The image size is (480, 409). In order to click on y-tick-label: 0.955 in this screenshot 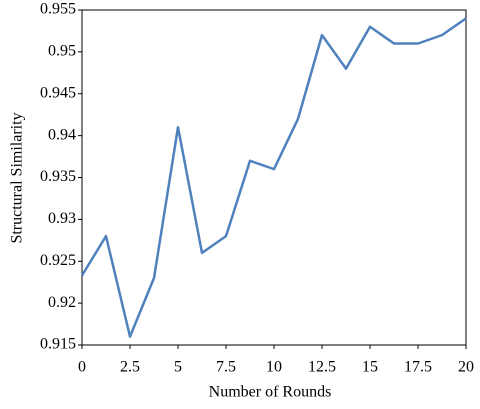, I will do `click(58, 9)`.